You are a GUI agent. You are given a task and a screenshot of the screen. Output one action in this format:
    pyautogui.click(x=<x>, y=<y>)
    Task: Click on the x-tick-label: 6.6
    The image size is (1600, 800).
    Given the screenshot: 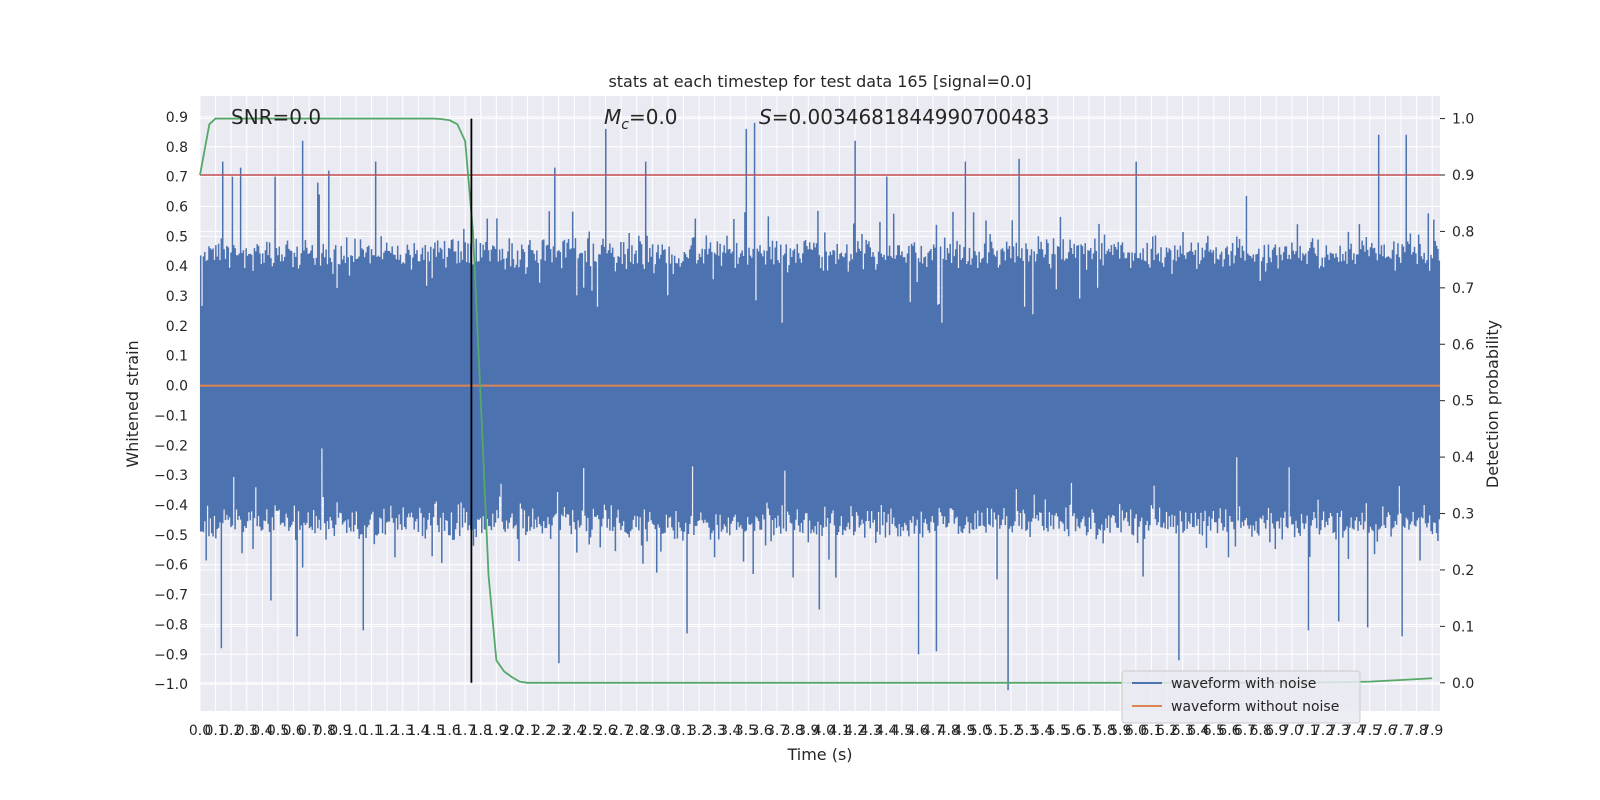 What is the action you would take?
    pyautogui.click(x=1229, y=731)
    